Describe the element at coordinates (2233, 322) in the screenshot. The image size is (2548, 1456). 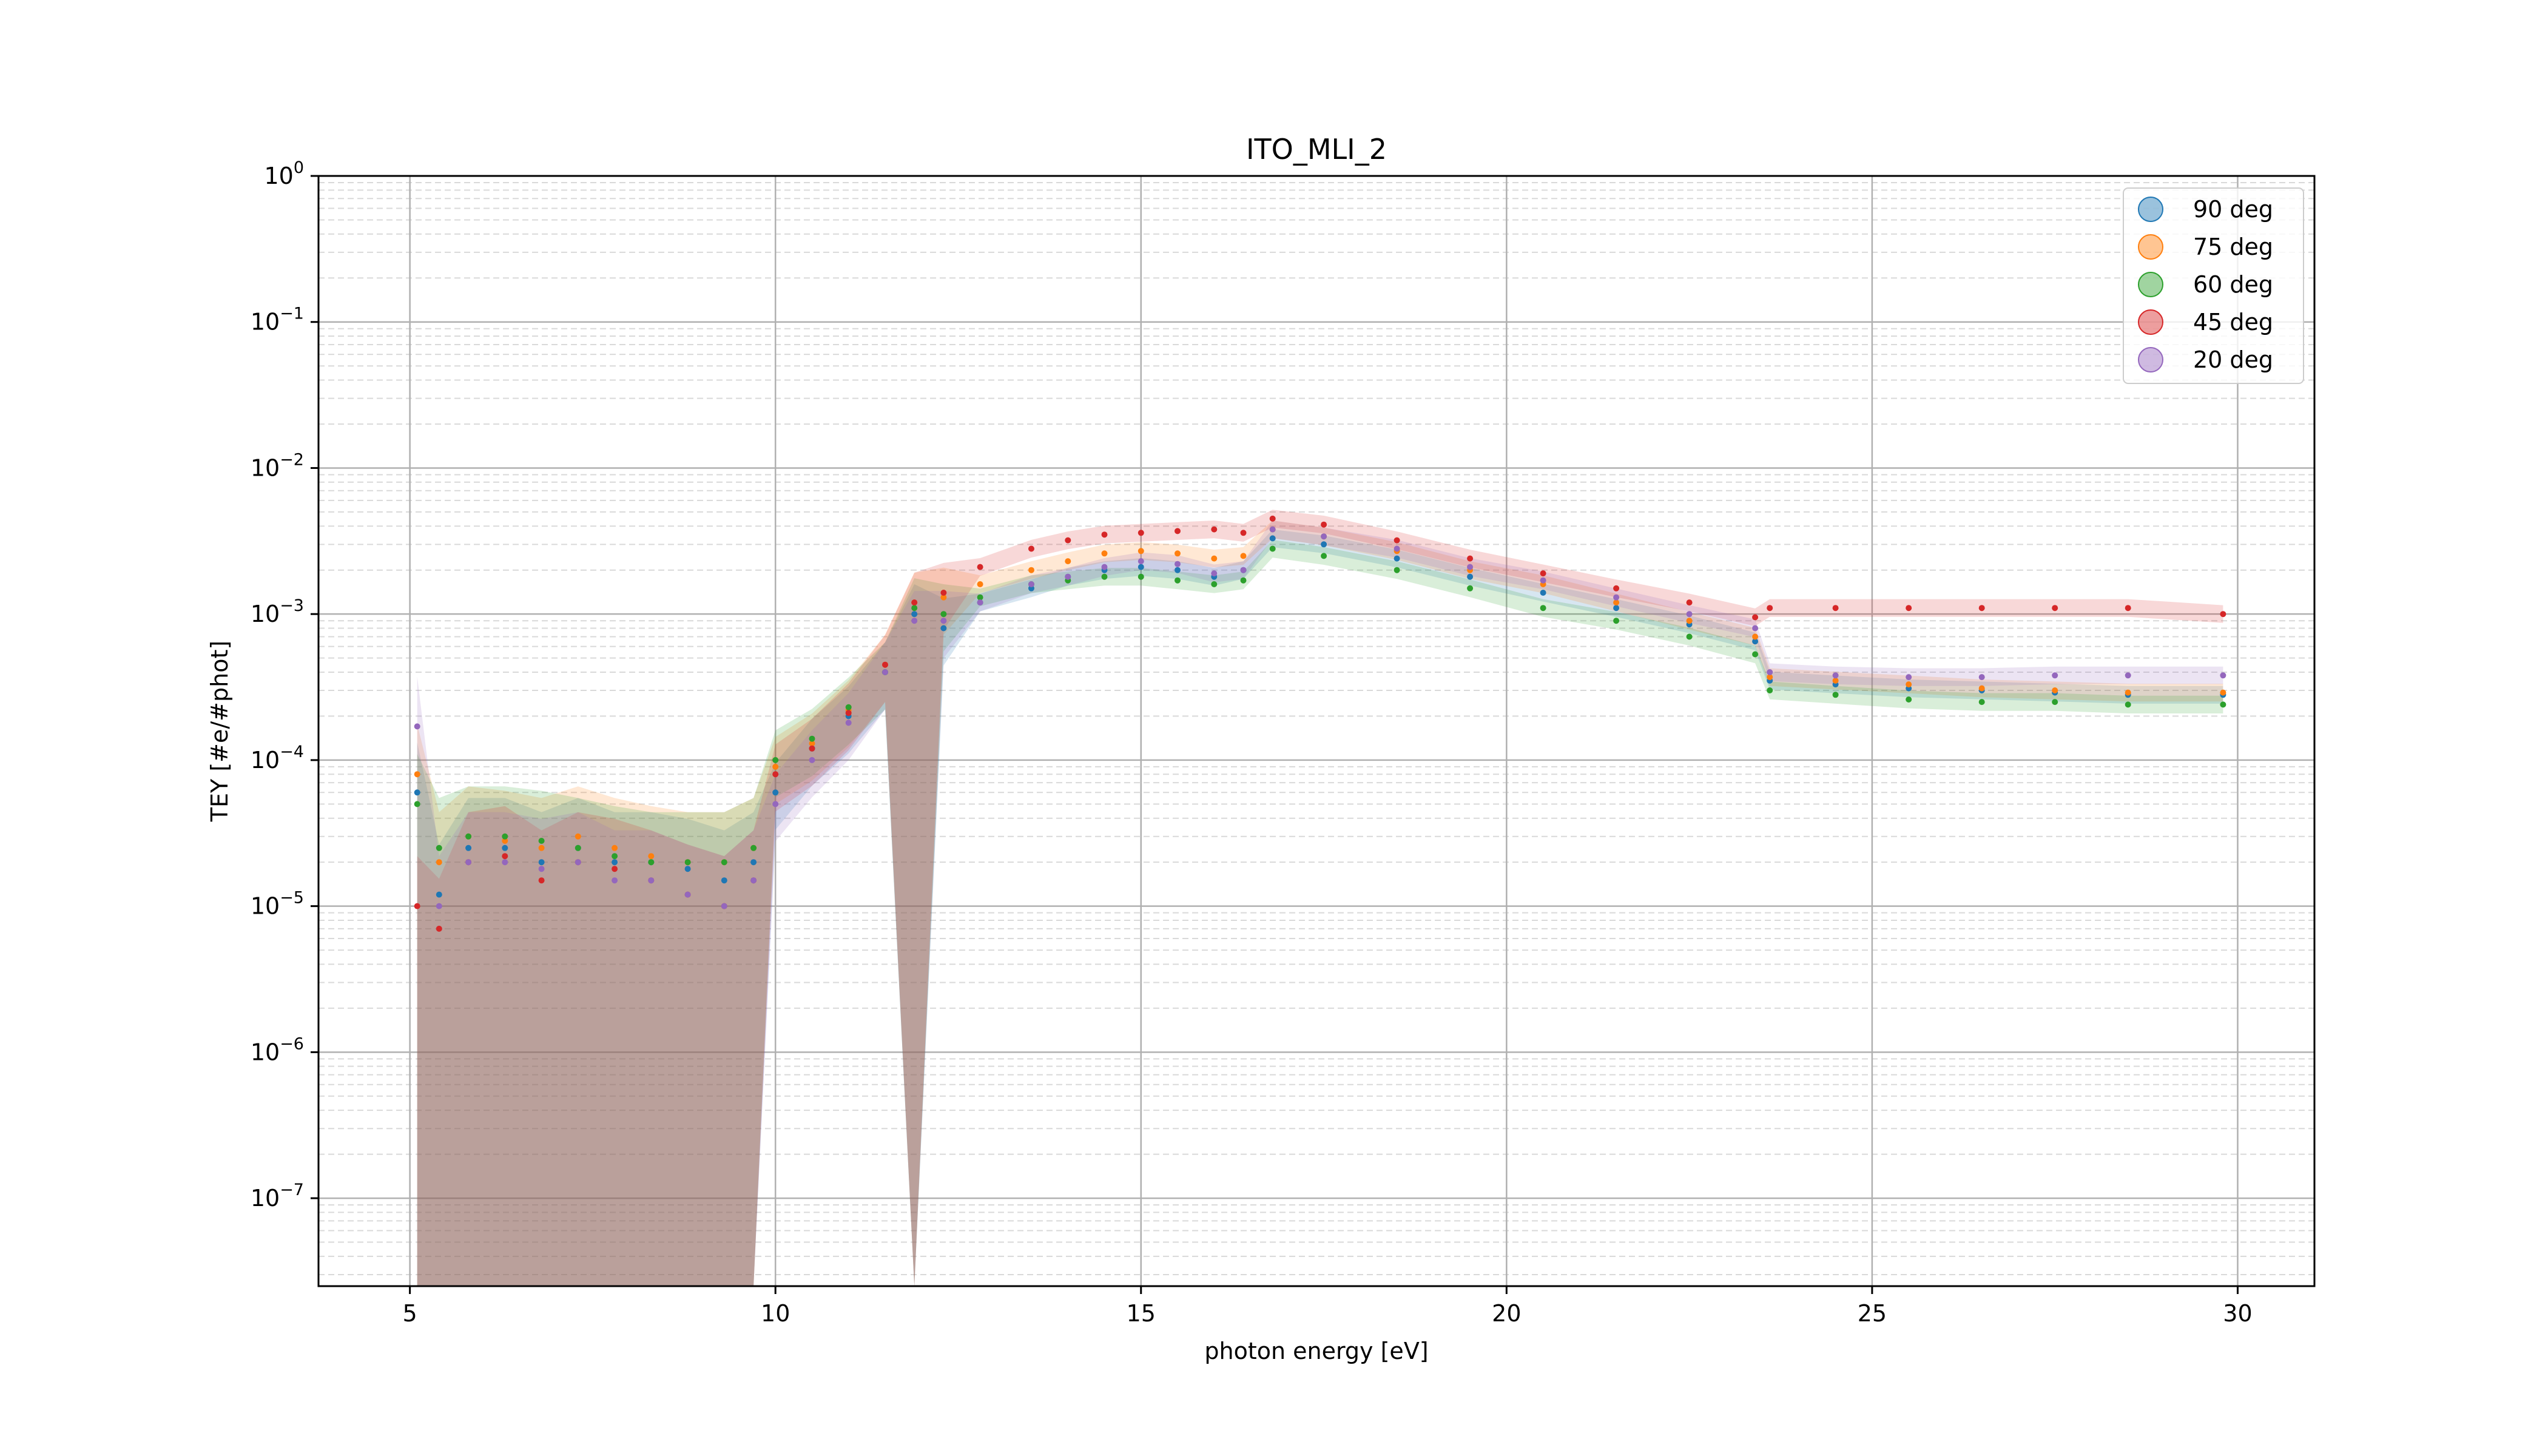
I see `legend-label: 45 deg` at that location.